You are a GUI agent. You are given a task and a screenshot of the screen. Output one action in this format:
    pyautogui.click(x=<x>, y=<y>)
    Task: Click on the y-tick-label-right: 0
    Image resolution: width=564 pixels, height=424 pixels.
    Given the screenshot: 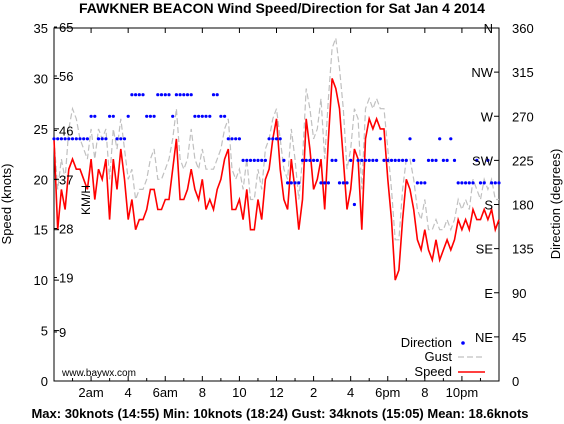 What is the action you would take?
    pyautogui.click(x=515, y=381)
    